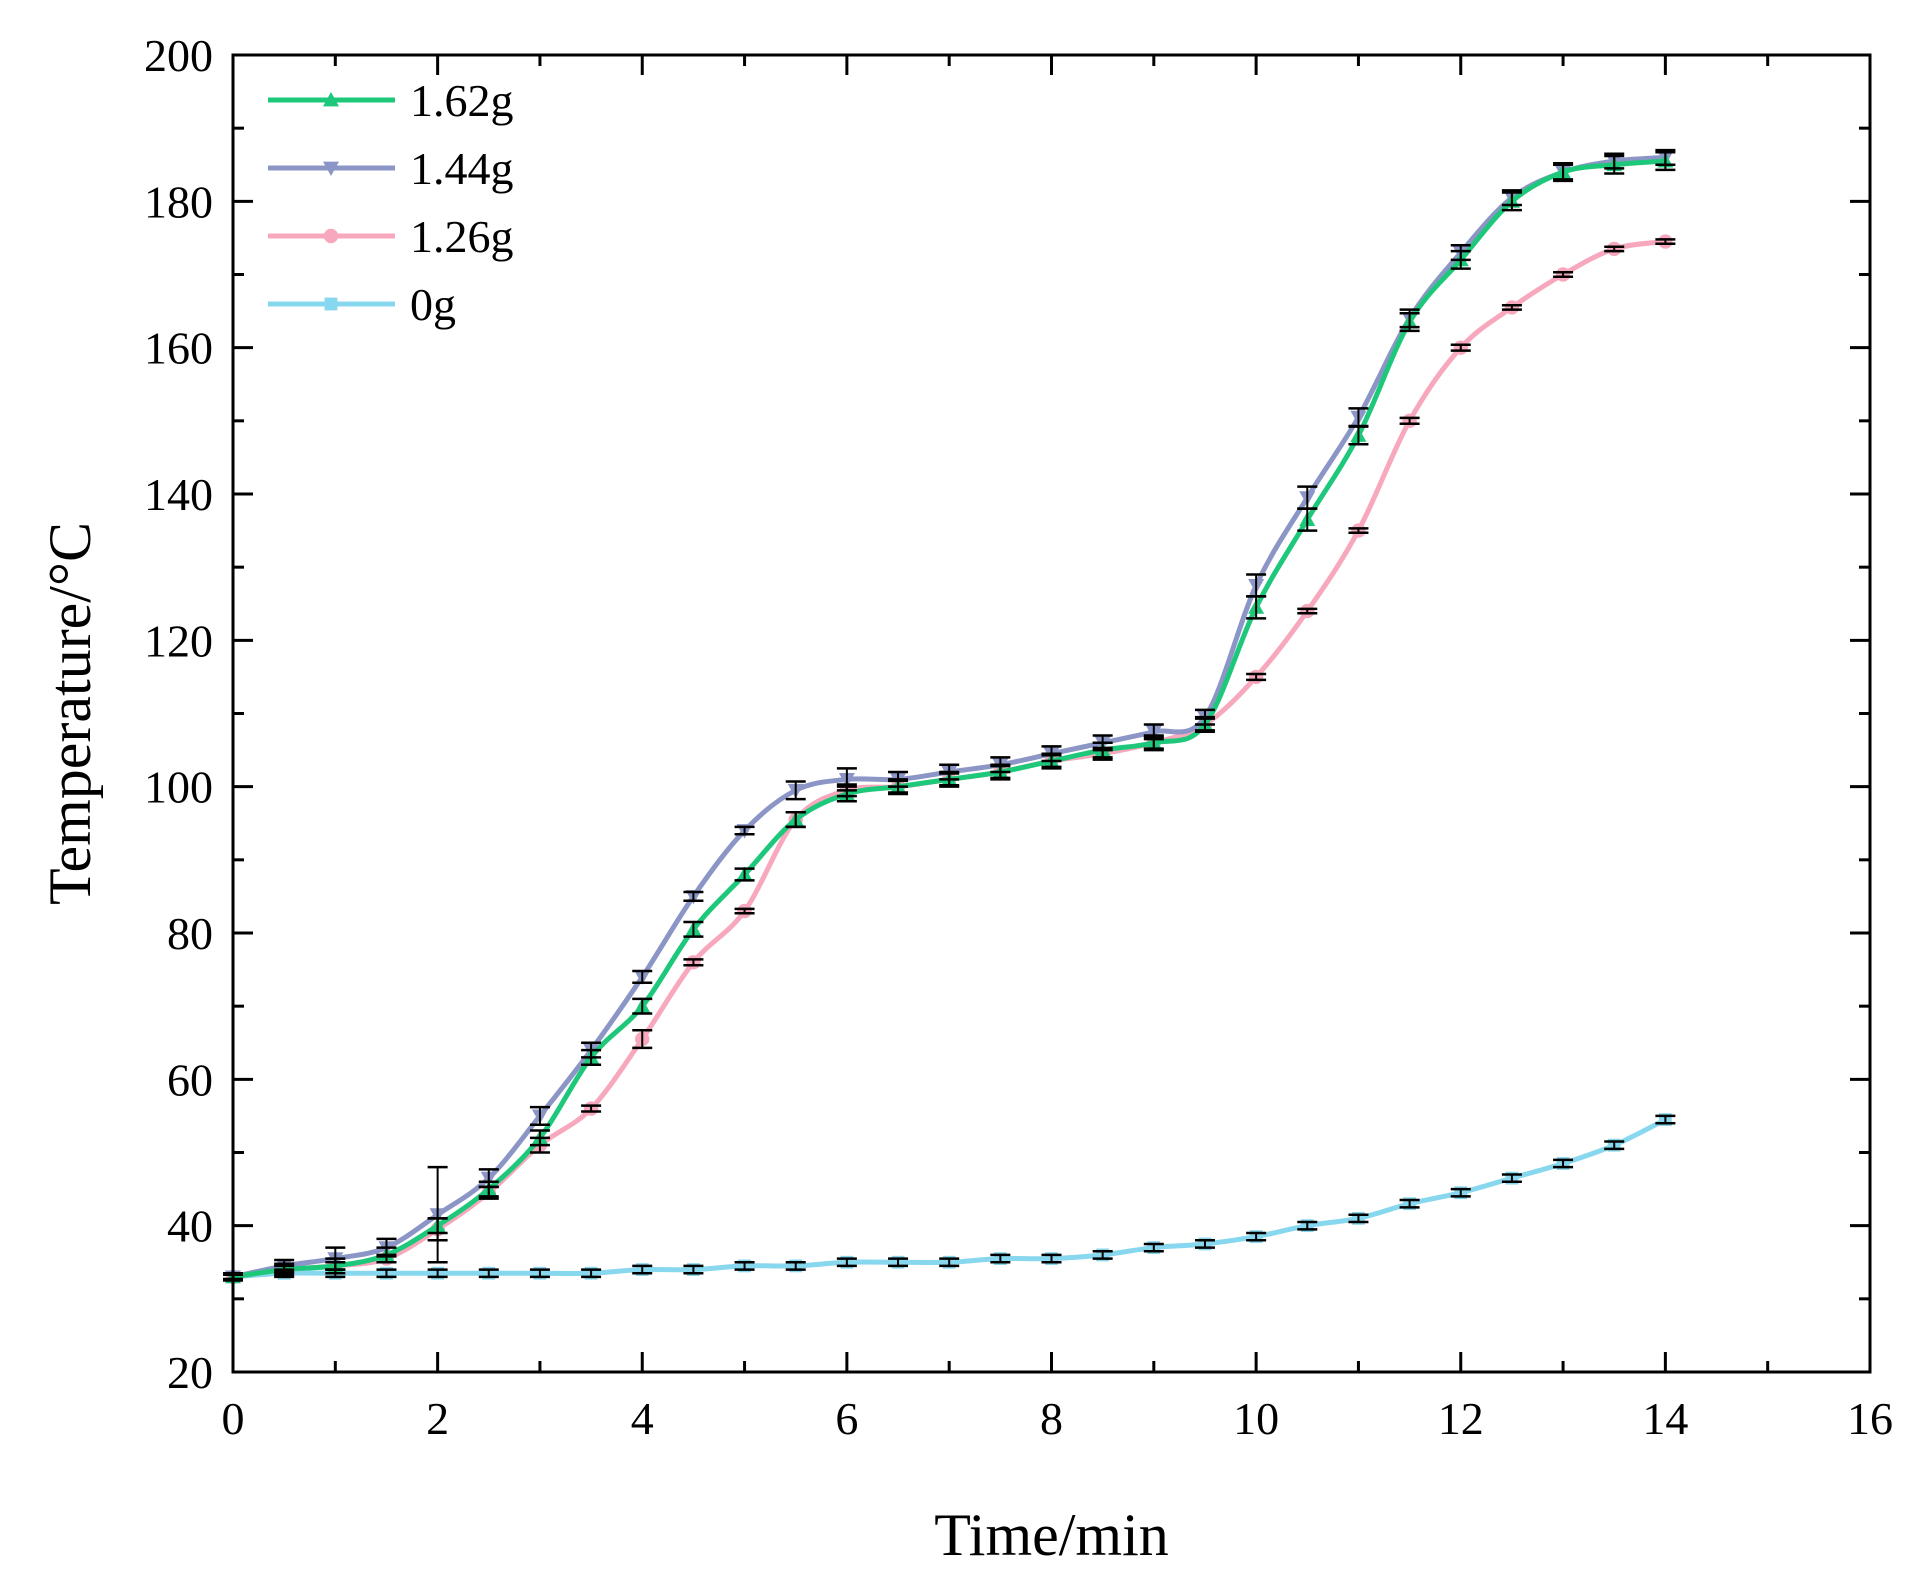 Image resolution: width=1915 pixels, height=1577 pixels. I want to click on x-tick-label: 16, so click(1870, 1418).